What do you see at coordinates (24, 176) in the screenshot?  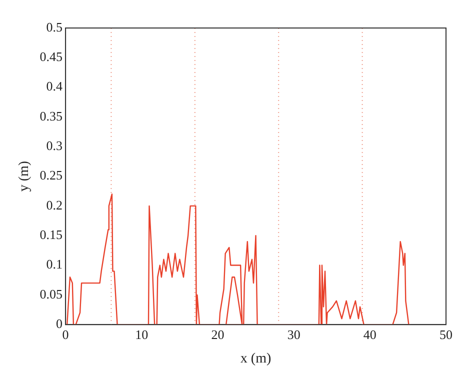 I see `y-axis-title: y (m)` at bounding box center [24, 176].